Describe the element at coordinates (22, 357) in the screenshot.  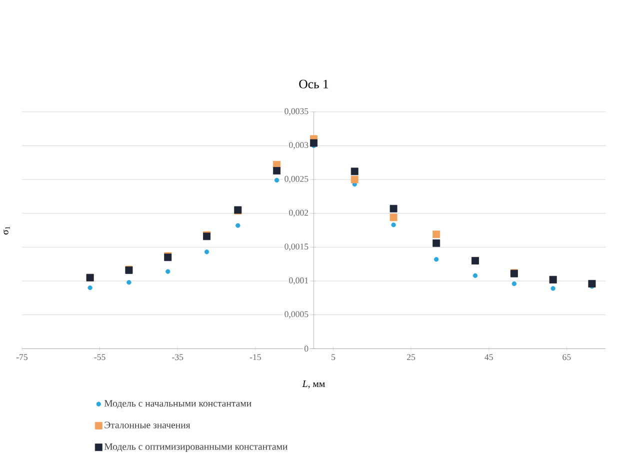
I see `x-tick-label: -75` at that location.